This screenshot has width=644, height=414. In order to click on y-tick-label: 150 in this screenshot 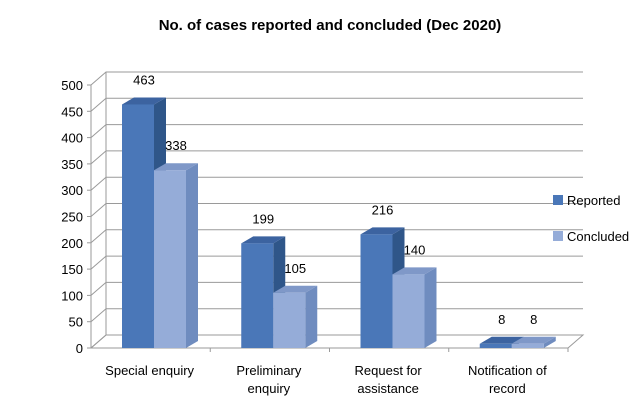, I will do `click(72, 269)`.